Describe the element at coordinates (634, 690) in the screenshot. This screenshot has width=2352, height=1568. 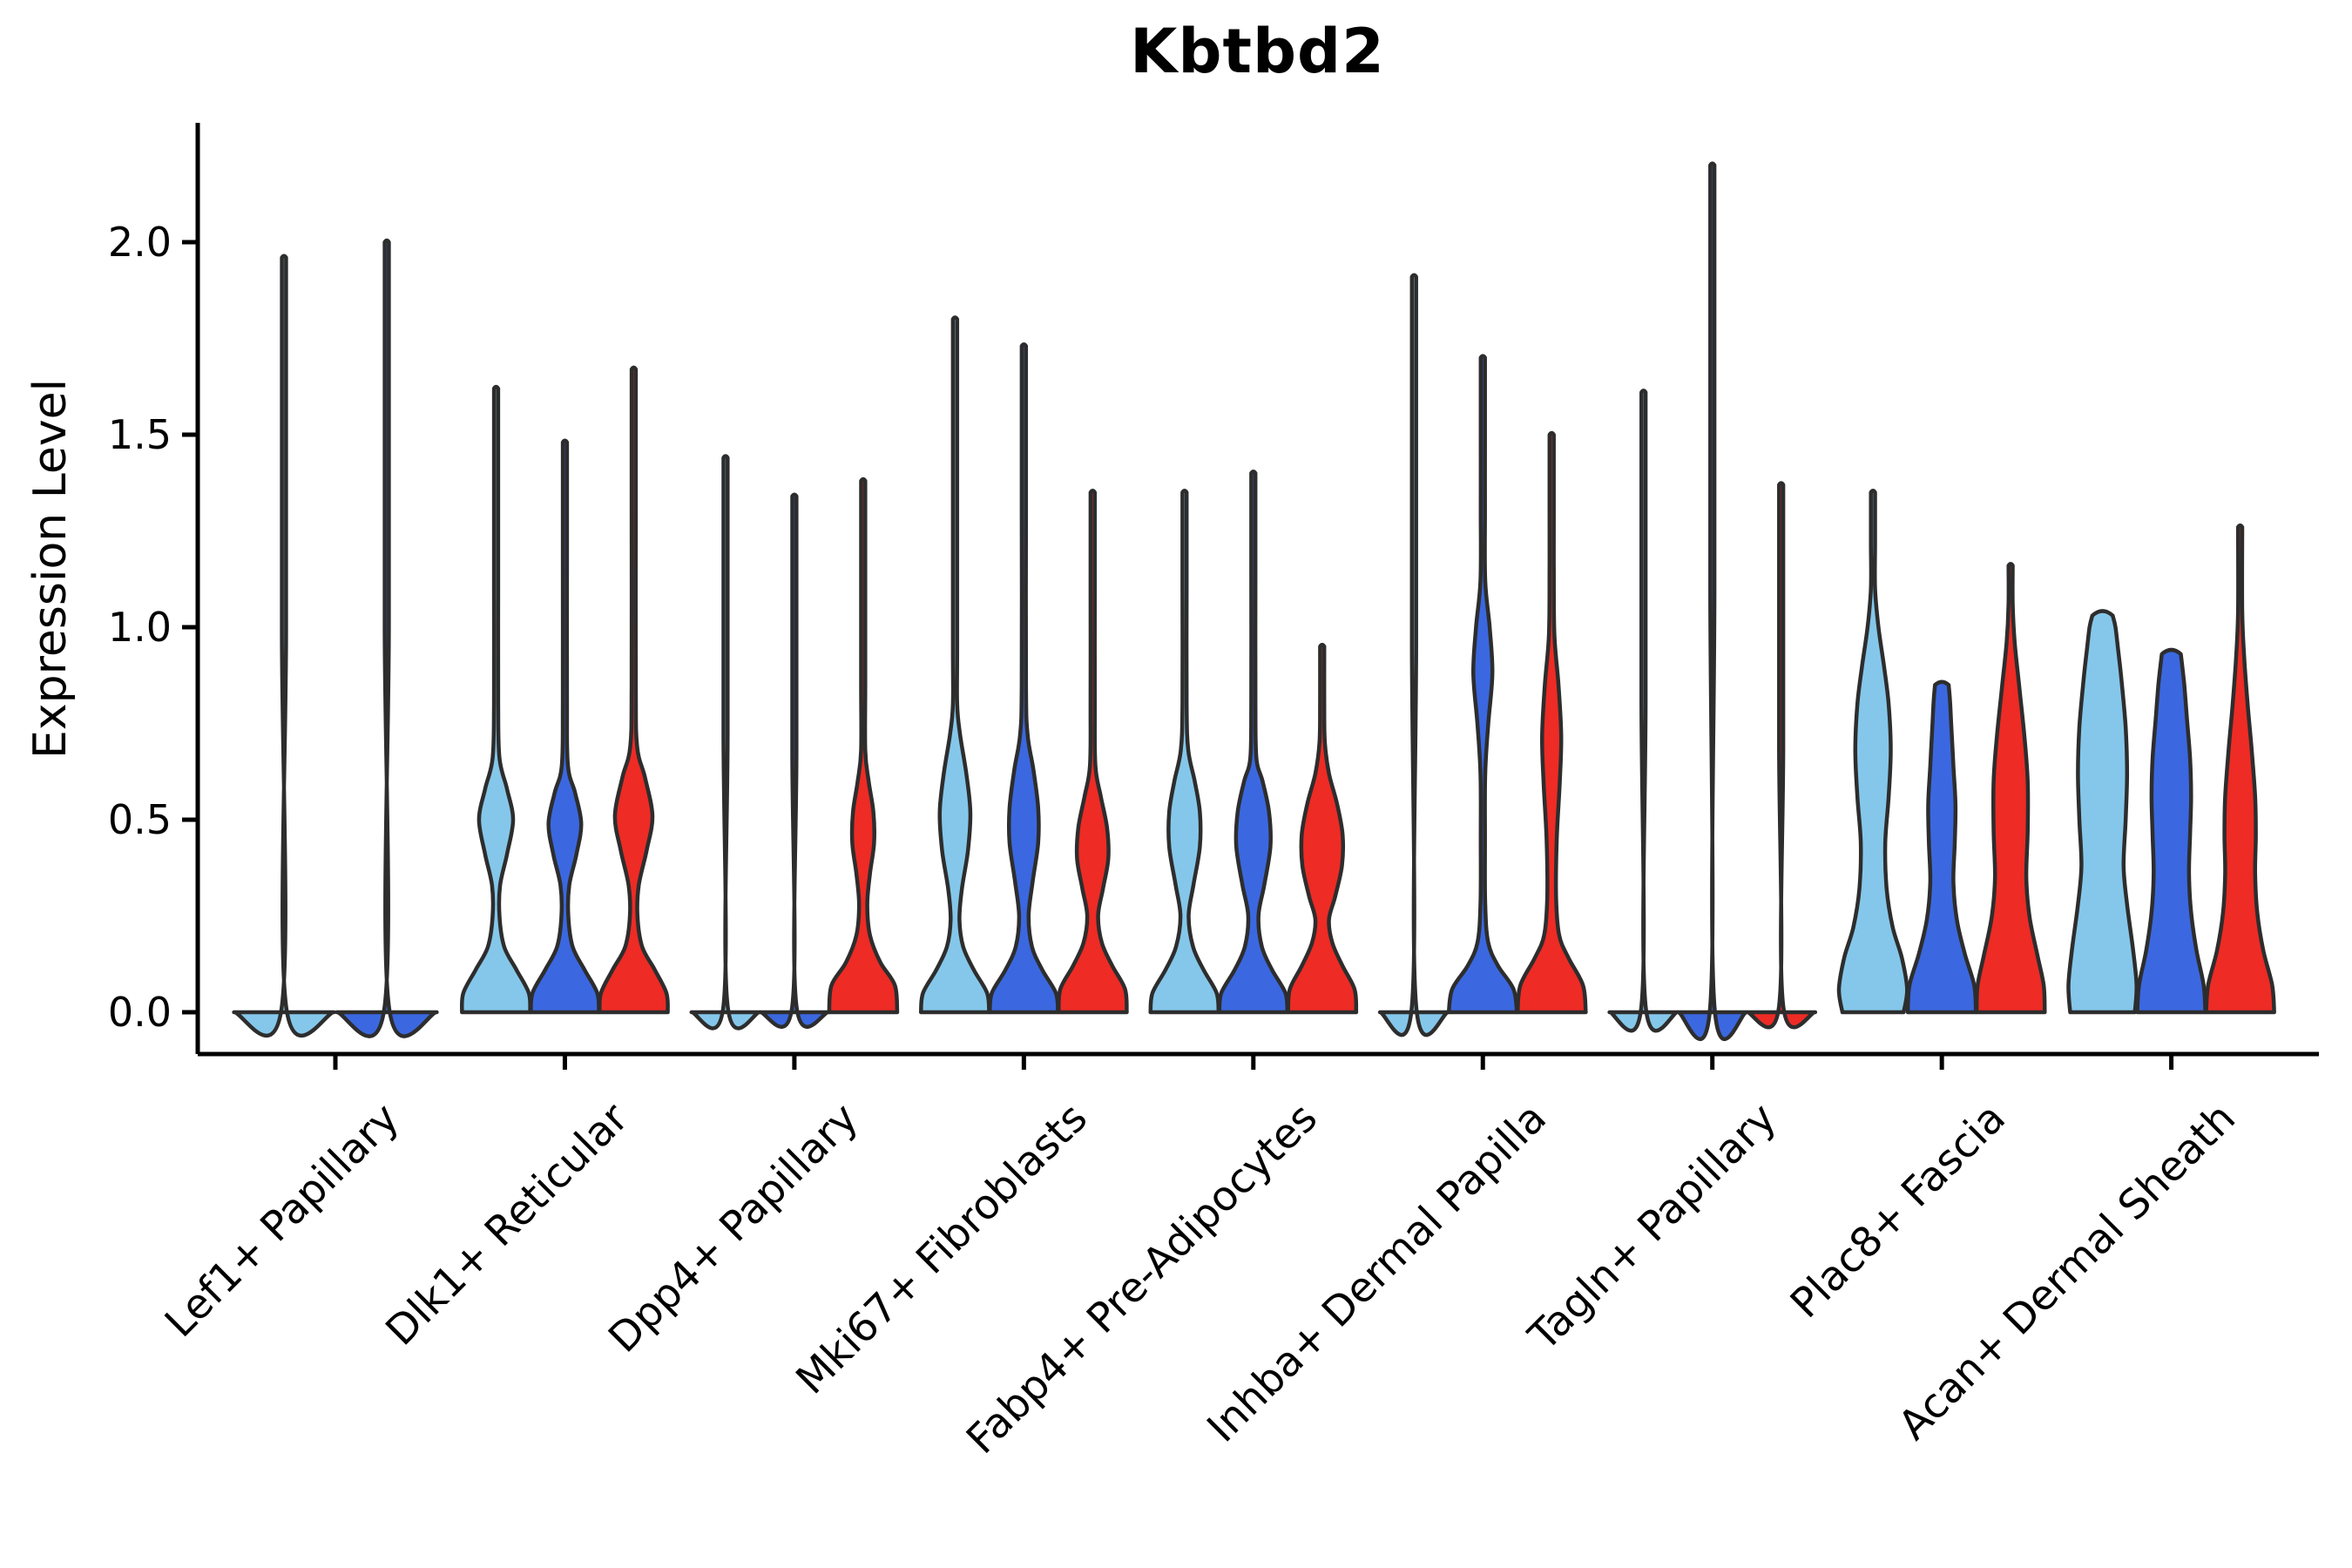
I see `violin-2-red` at that location.